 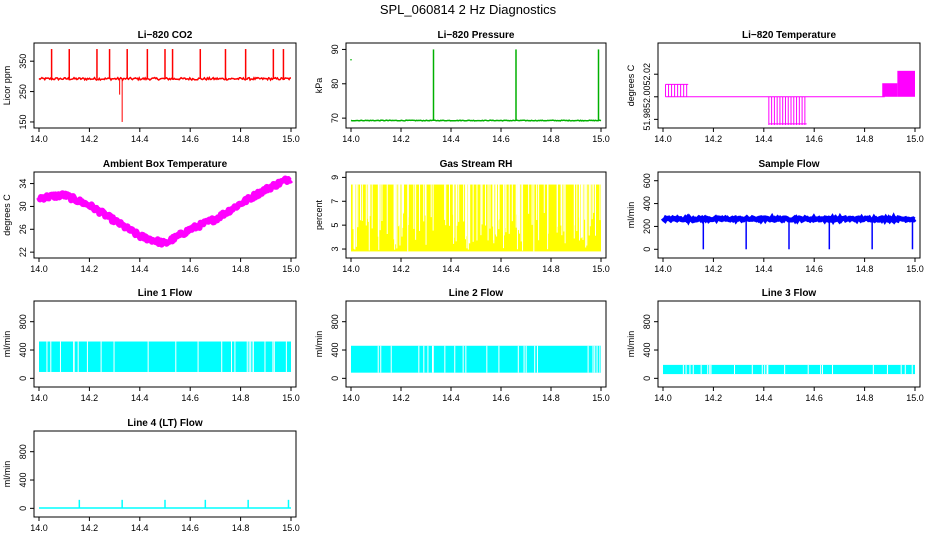 What do you see at coordinates (7, 86) in the screenshot?
I see `y-axis-label: Licor ppm` at bounding box center [7, 86].